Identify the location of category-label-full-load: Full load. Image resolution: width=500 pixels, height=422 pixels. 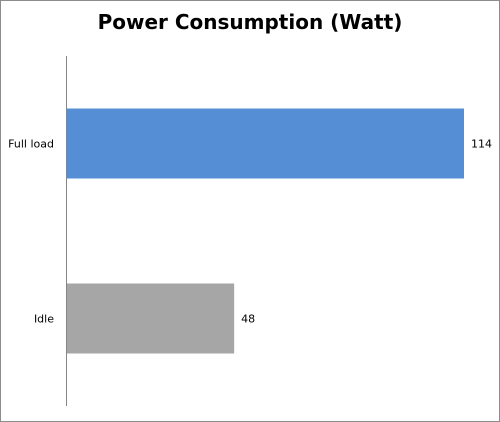
(31, 144).